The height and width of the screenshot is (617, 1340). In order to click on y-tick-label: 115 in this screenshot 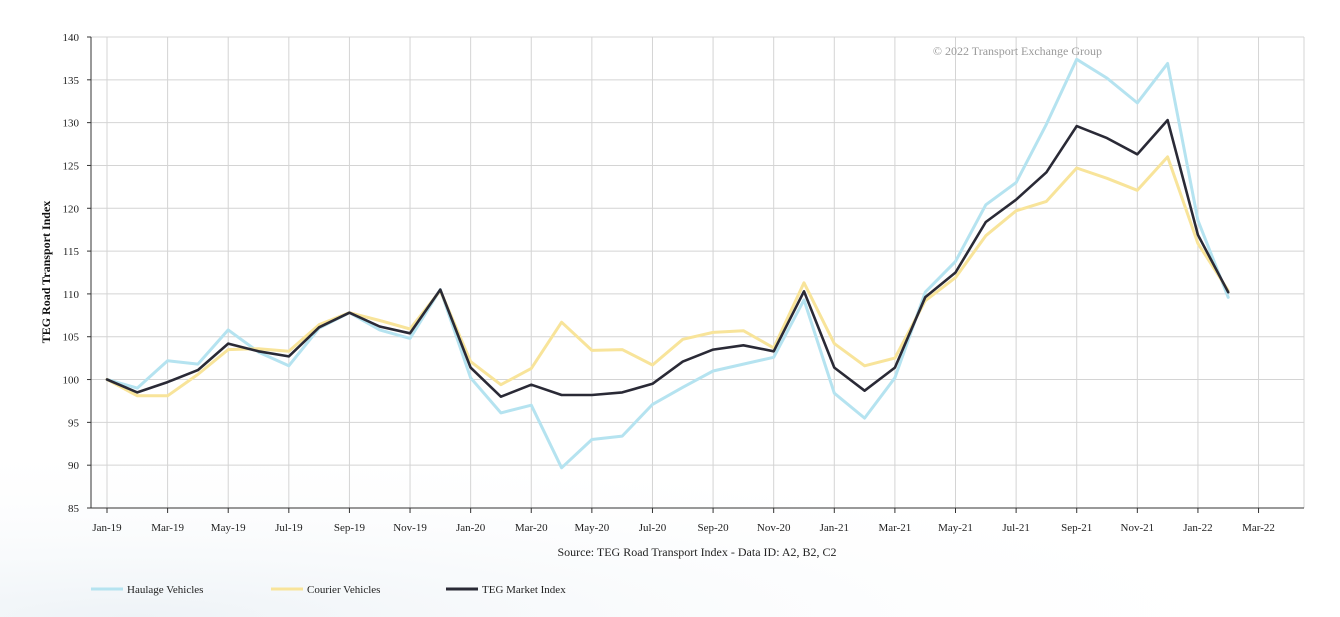, I will do `click(71, 252)`.